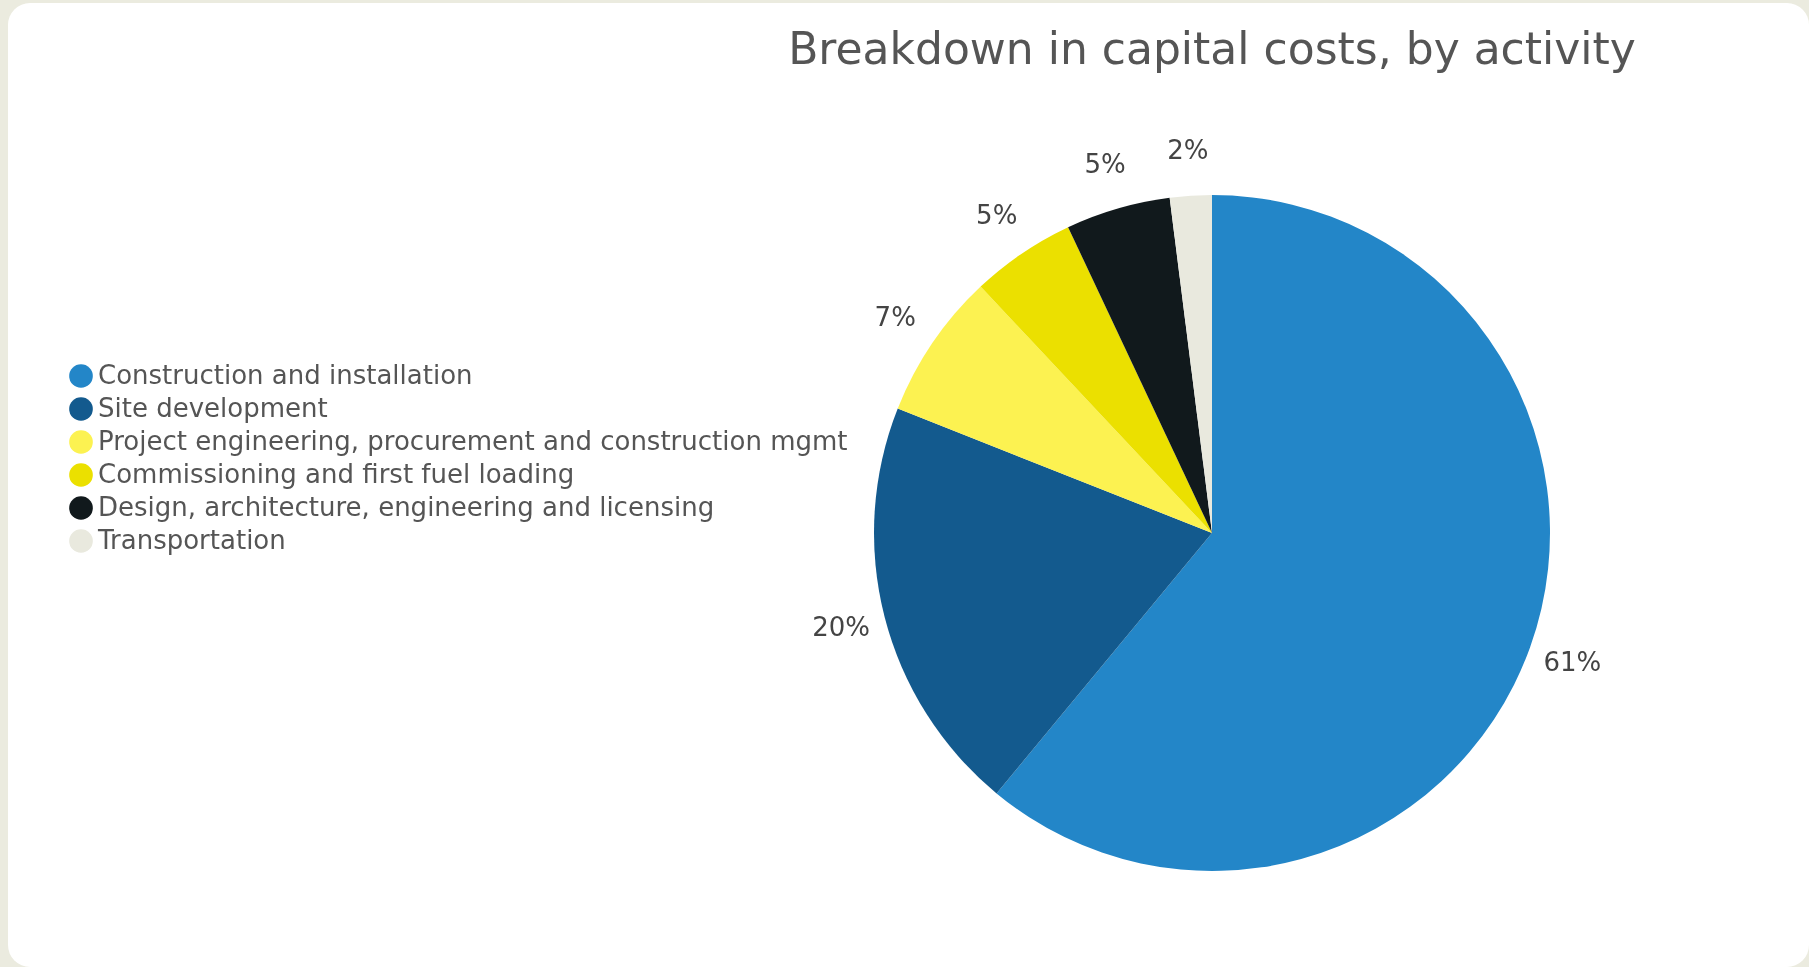 This screenshot has width=1809, height=967. What do you see at coordinates (1572, 661) in the screenshot?
I see `data-label: 61%` at bounding box center [1572, 661].